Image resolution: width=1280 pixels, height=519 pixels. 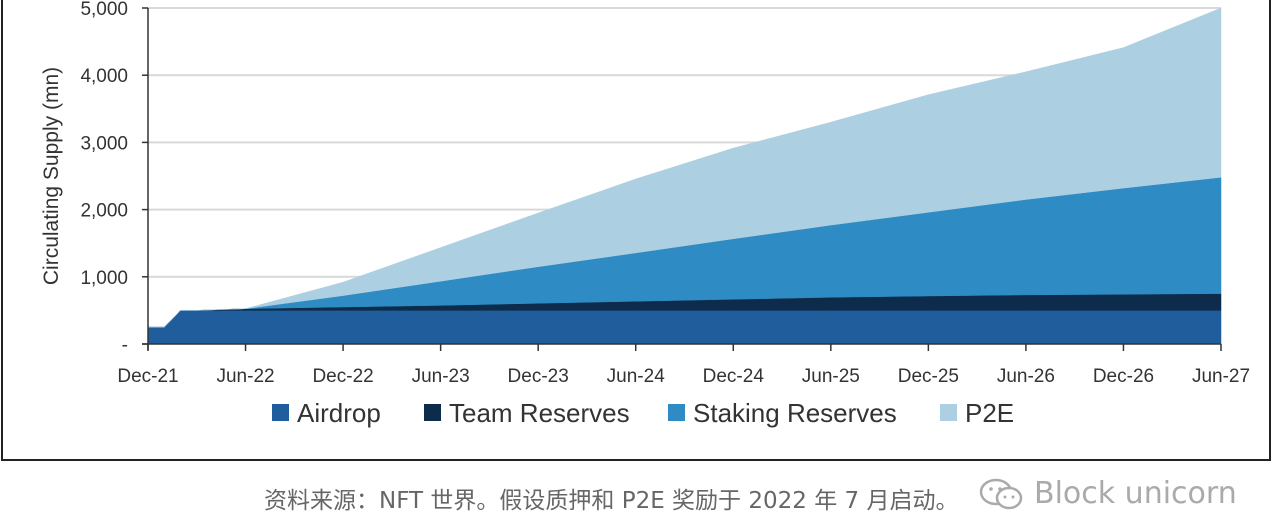 I want to click on y-tick-label: 4,000, so click(x=104, y=76).